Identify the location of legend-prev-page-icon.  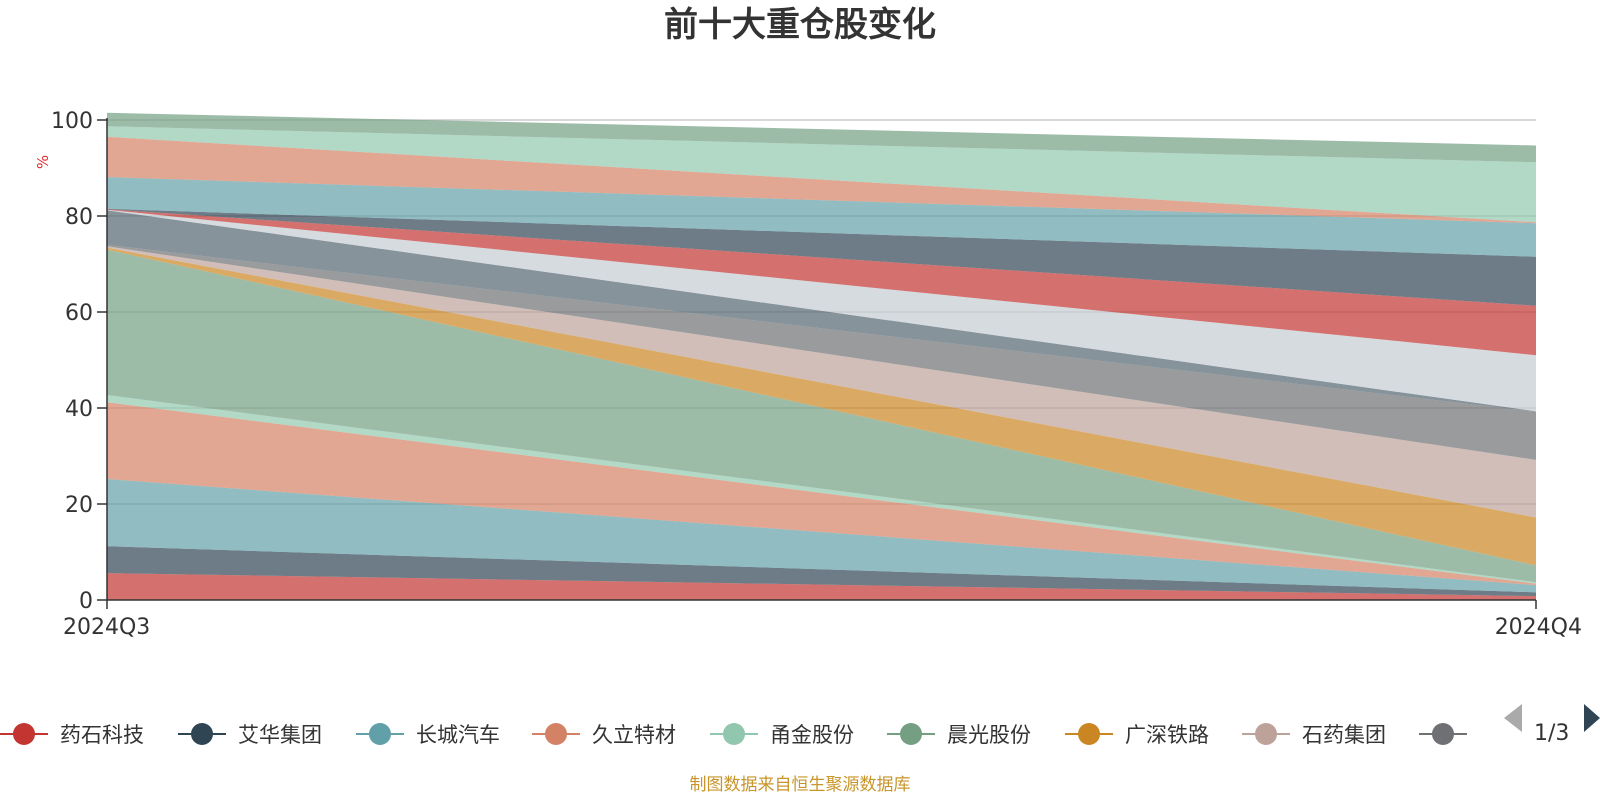
(1513, 718).